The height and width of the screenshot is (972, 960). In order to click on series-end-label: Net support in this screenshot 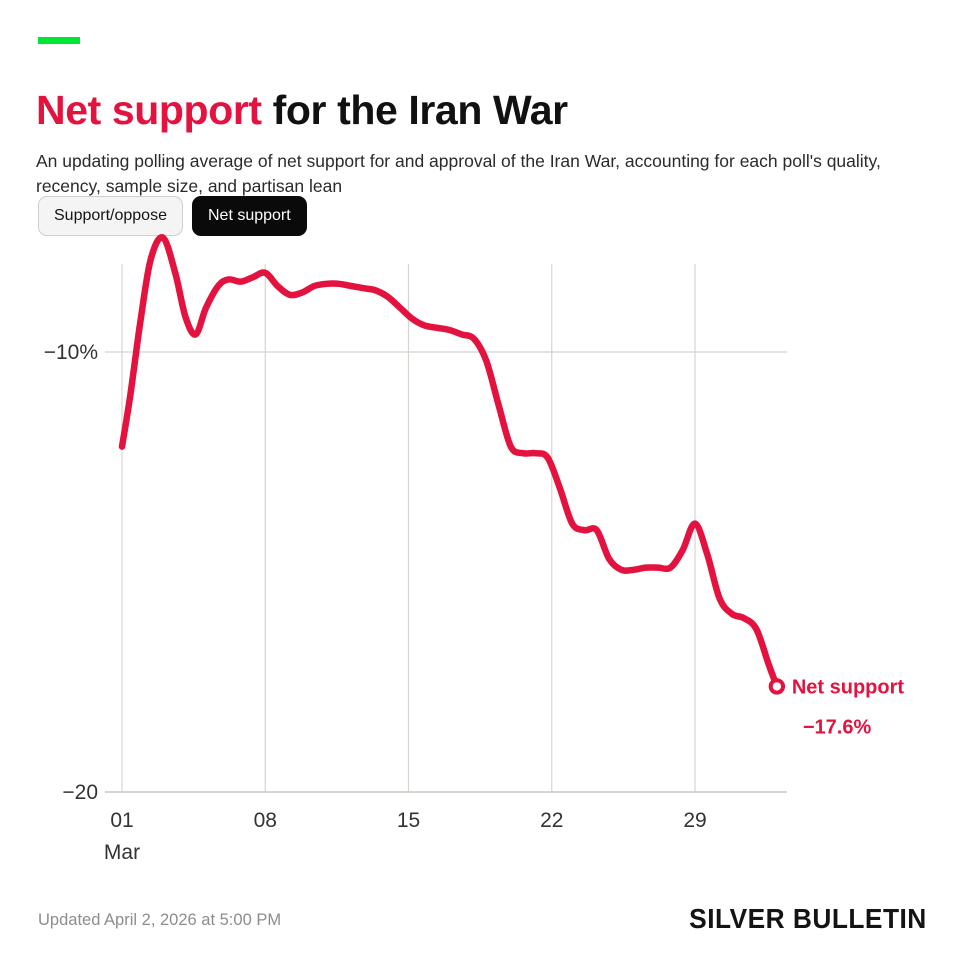, I will do `click(848, 687)`.